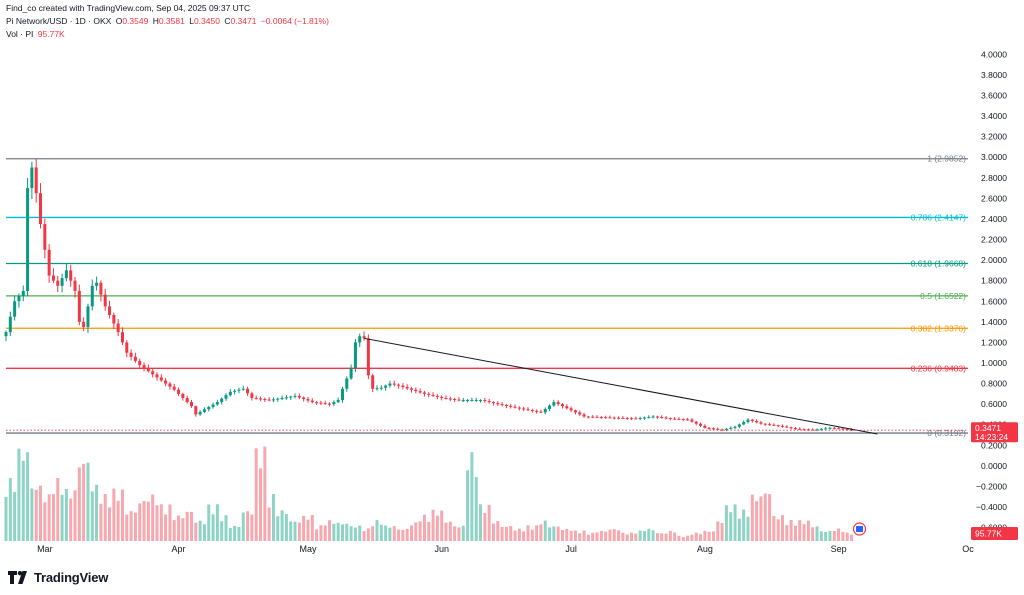 This screenshot has height=595, width=1024. Describe the element at coordinates (59, 21) in the screenshot. I see `symbol-name: Pi Network/USD · 1D · OKX` at that location.